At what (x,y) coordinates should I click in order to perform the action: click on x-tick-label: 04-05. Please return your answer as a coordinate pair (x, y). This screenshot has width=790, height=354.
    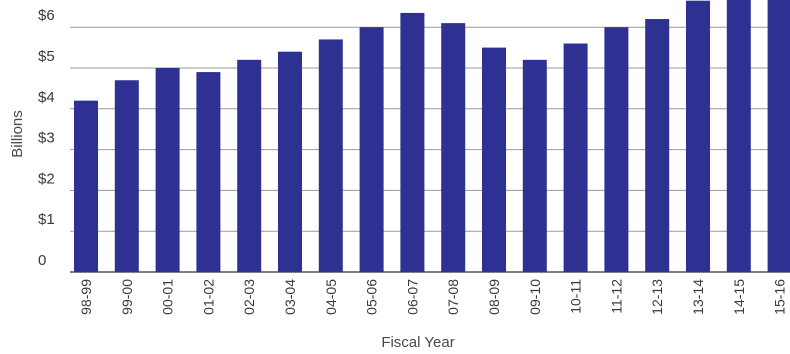
    Looking at the image, I should click on (331, 297).